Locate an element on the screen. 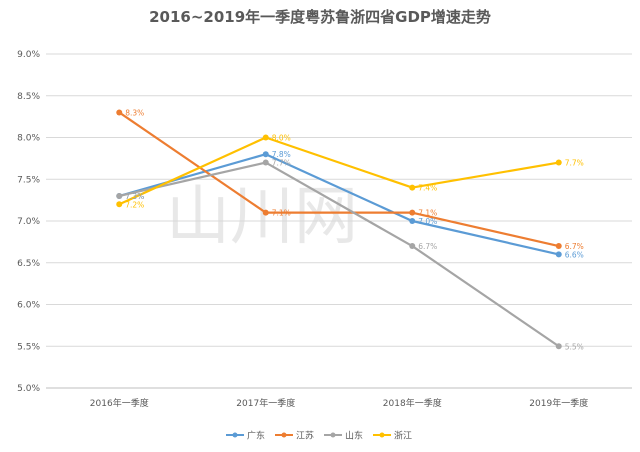  data-label: 7.8% is located at coordinates (281, 154).